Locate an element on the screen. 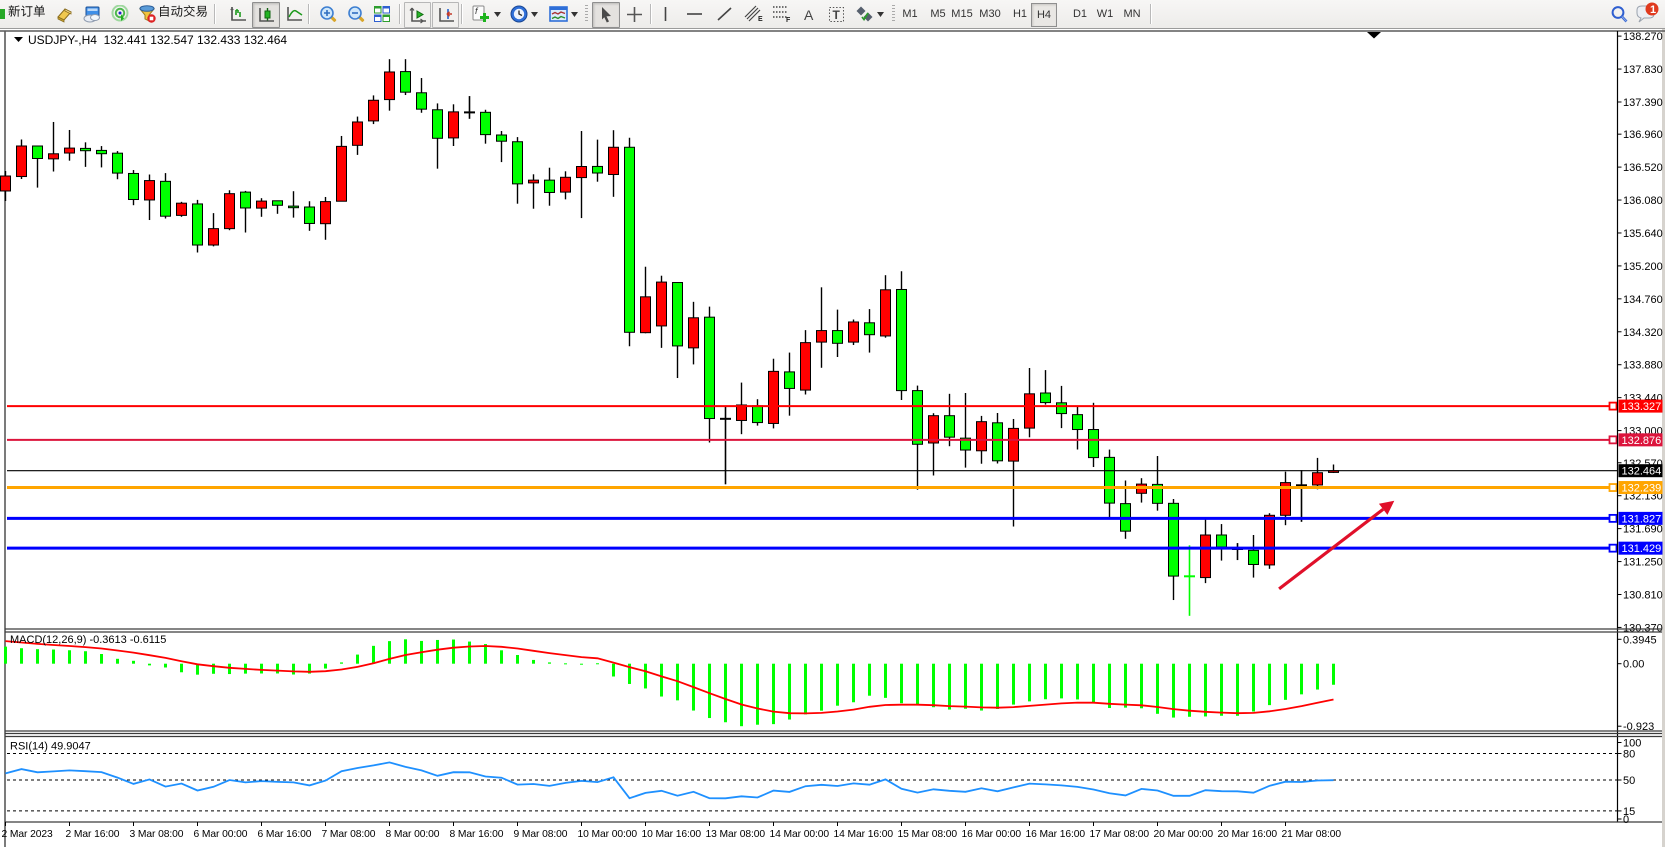 This screenshot has width=1665, height=852. horizontal-line-button is located at coordinates (694, 14).